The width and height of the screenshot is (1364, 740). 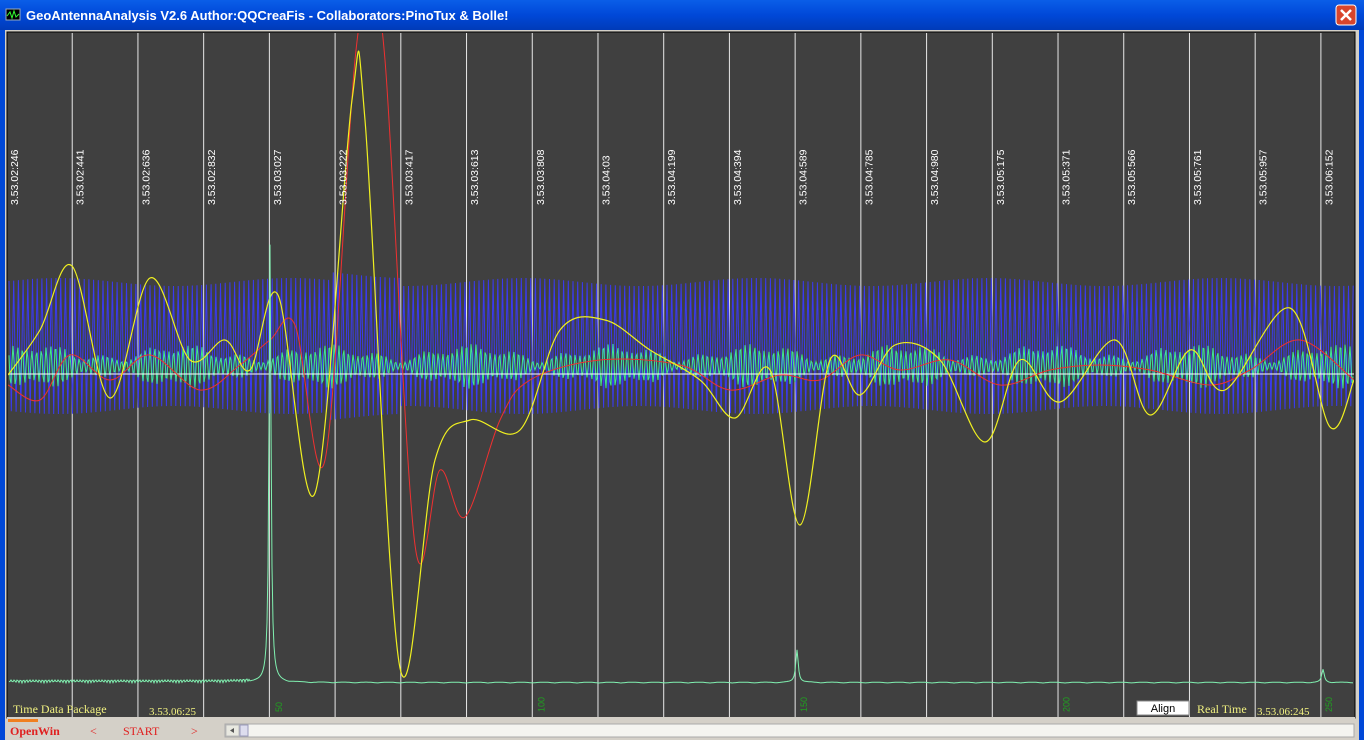 I want to click on package-time: 3.53.06:25, so click(x=173, y=712).